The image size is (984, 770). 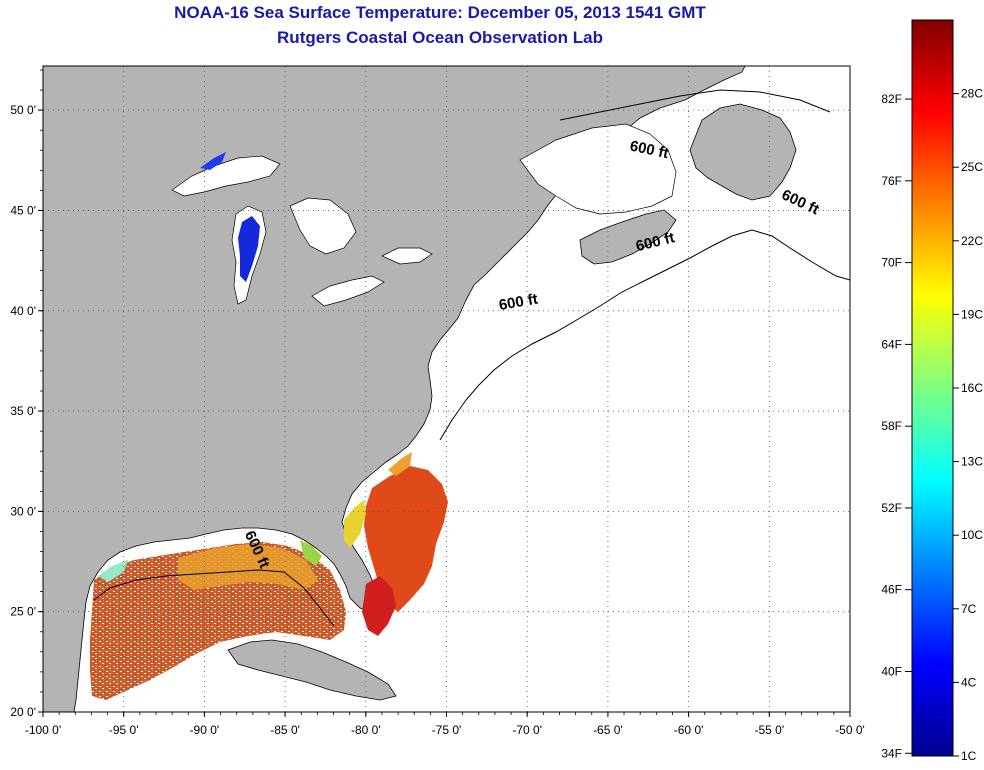 What do you see at coordinates (519, 303) in the screenshot?
I see `contour-label-600ft: 600 ft` at bounding box center [519, 303].